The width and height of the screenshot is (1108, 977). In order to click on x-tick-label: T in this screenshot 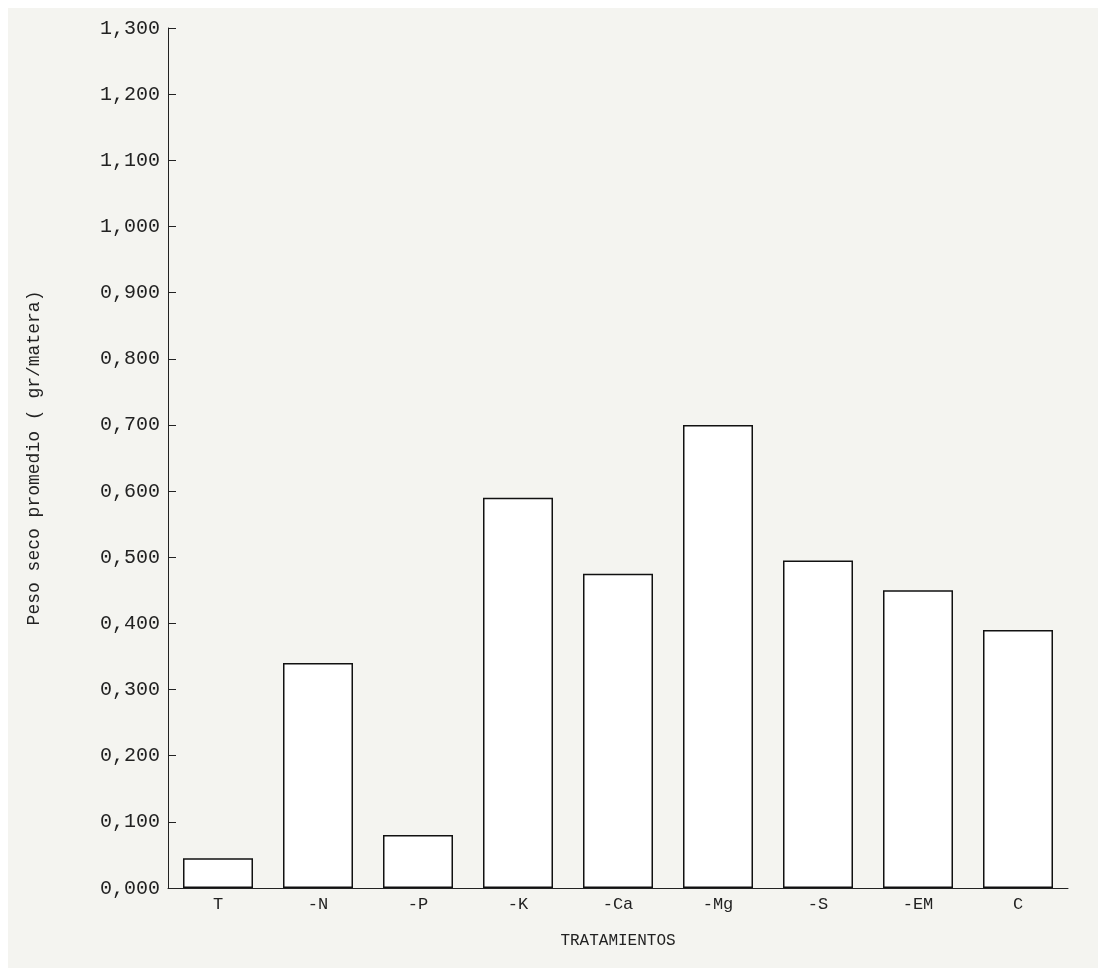, I will do `click(218, 904)`.